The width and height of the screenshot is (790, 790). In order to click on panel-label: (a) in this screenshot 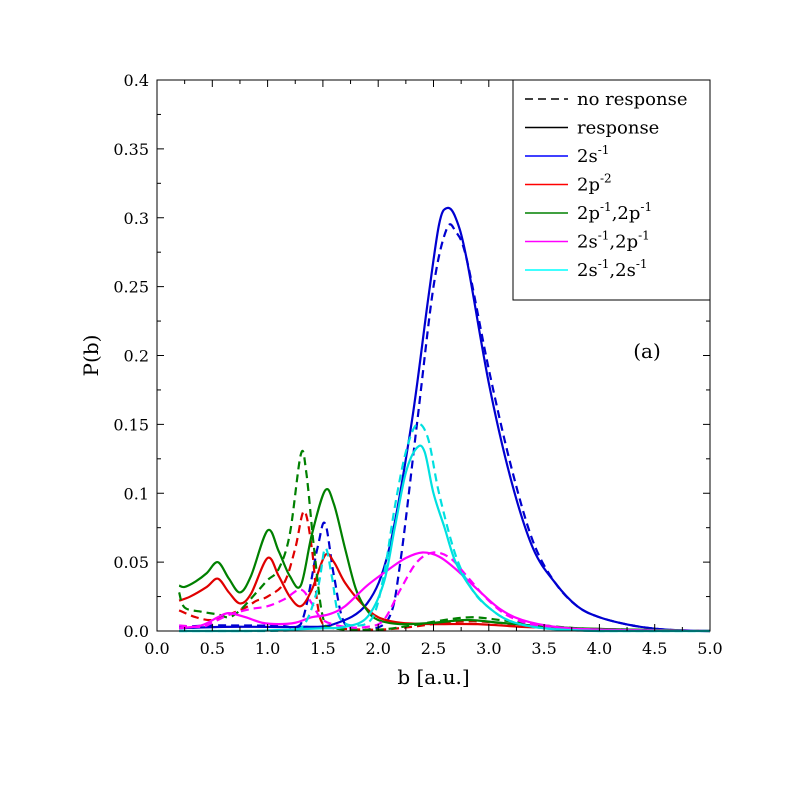, I will do `click(647, 351)`.